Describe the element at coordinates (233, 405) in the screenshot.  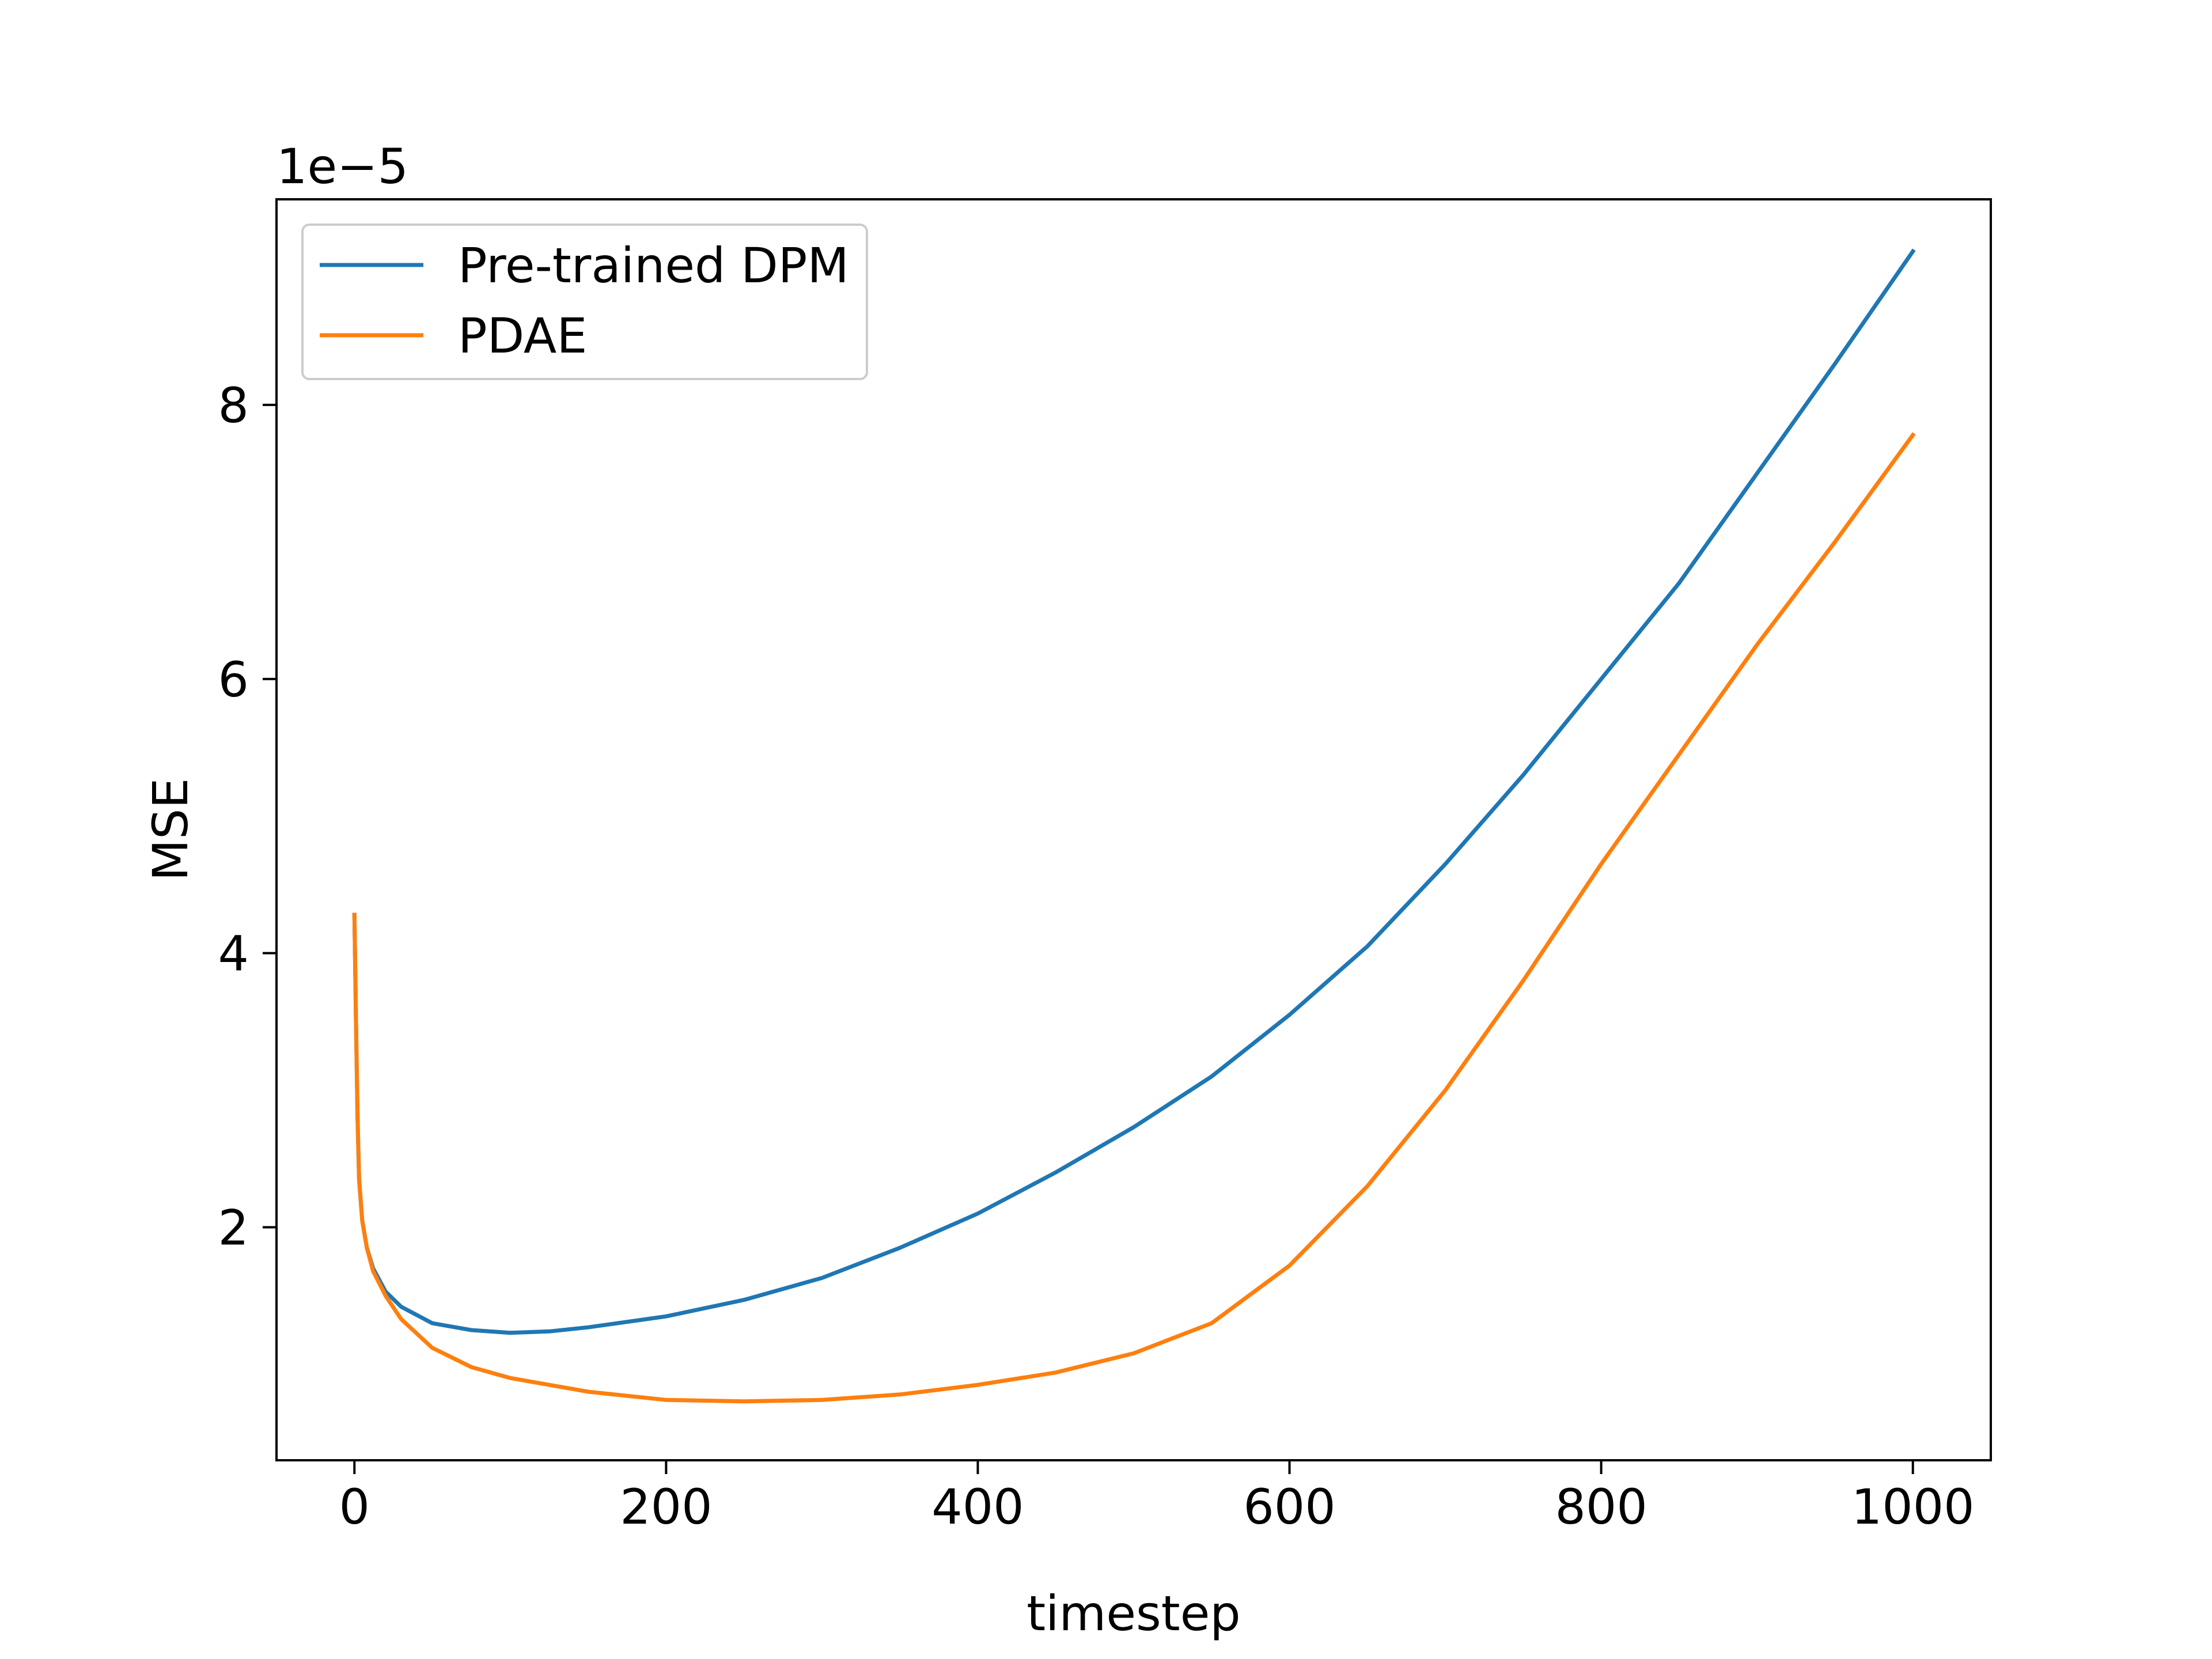
I see `y-tick-label: 8` at that location.